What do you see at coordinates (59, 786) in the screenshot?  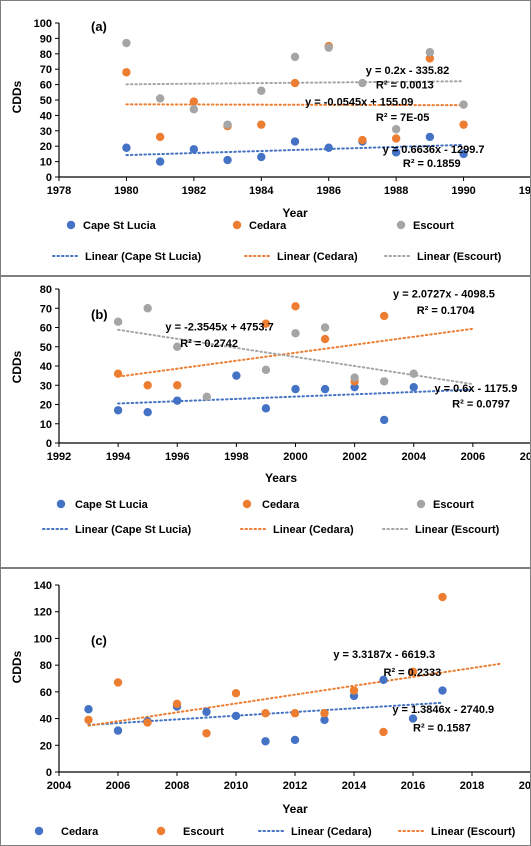 I see `x-tick-label: 2004` at bounding box center [59, 786].